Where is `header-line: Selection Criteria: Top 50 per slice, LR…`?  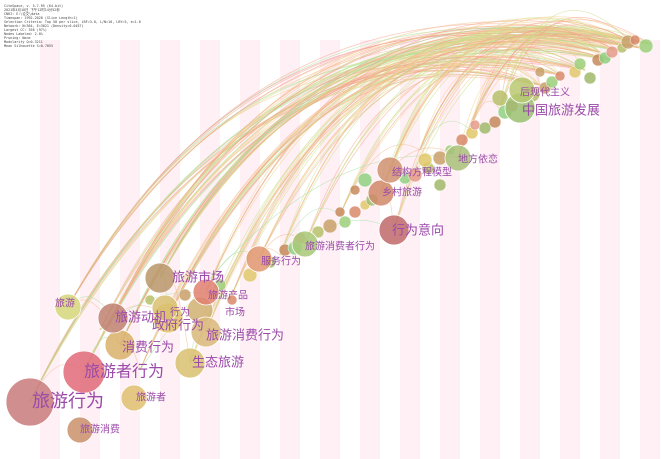 header-line: Selection Criteria: Top 50 per slice, LR… is located at coordinates (72, 22).